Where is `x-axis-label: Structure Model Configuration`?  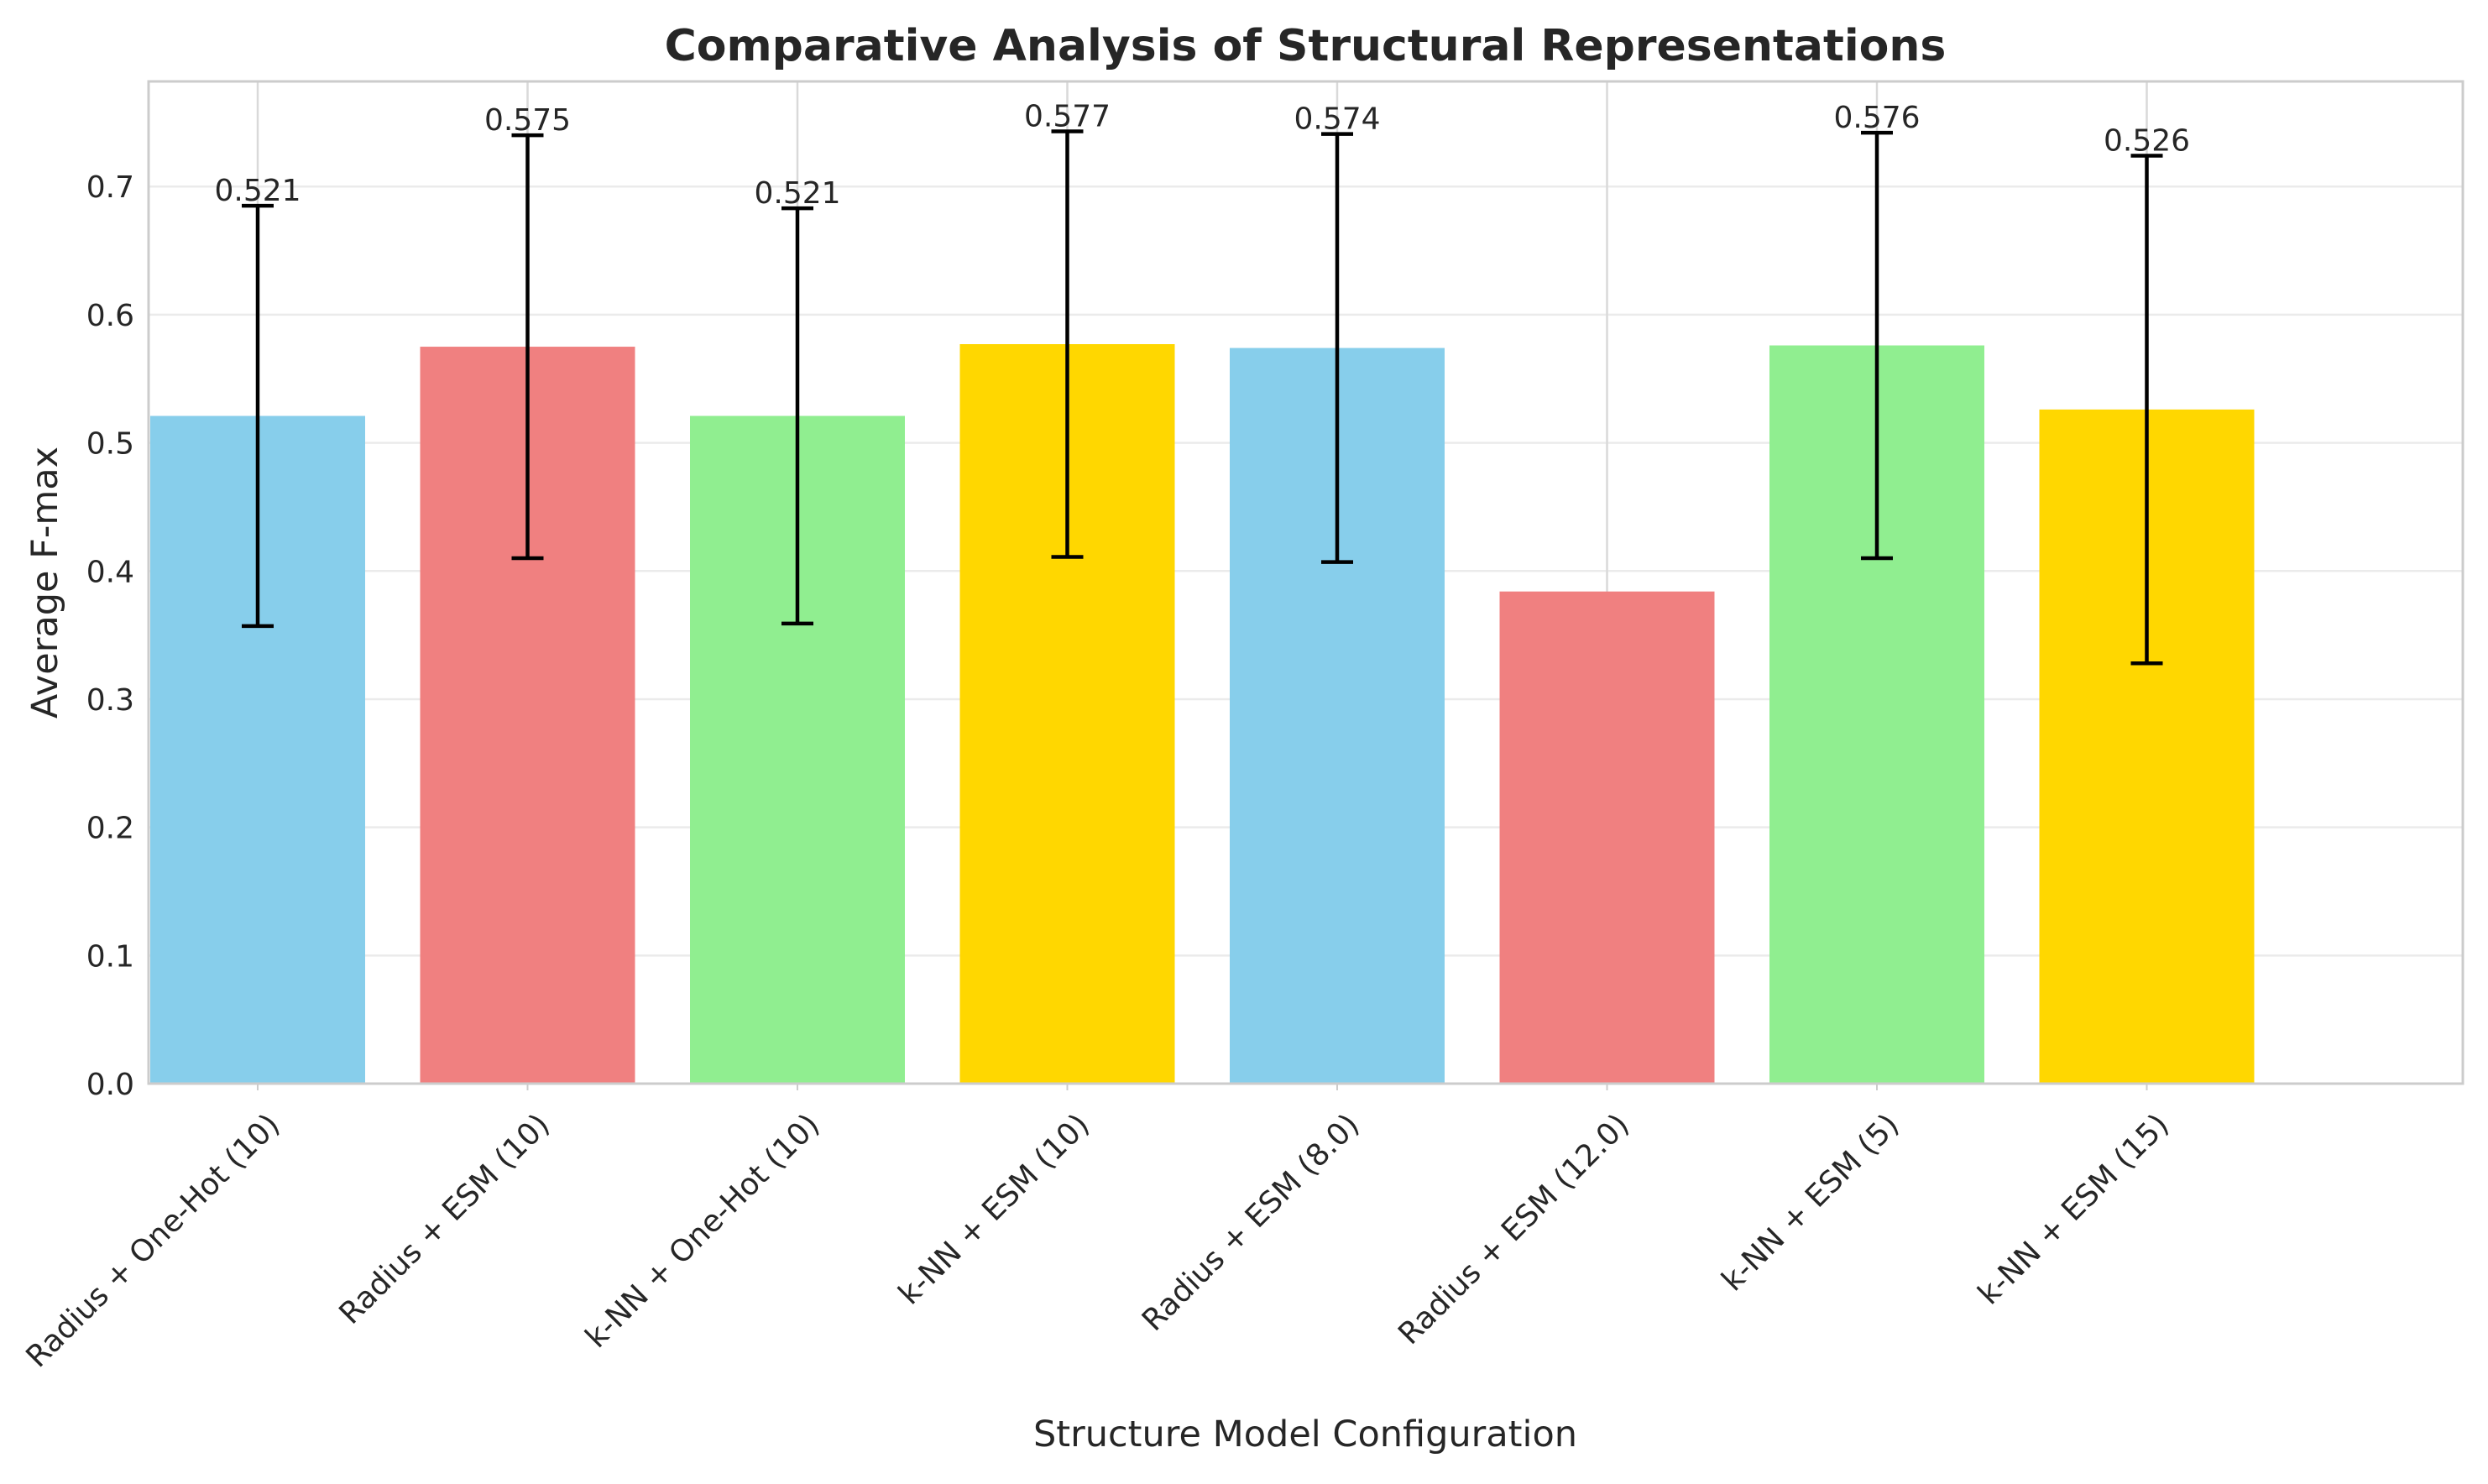
x-axis-label: Structure Model Configuration is located at coordinates (1305, 1434).